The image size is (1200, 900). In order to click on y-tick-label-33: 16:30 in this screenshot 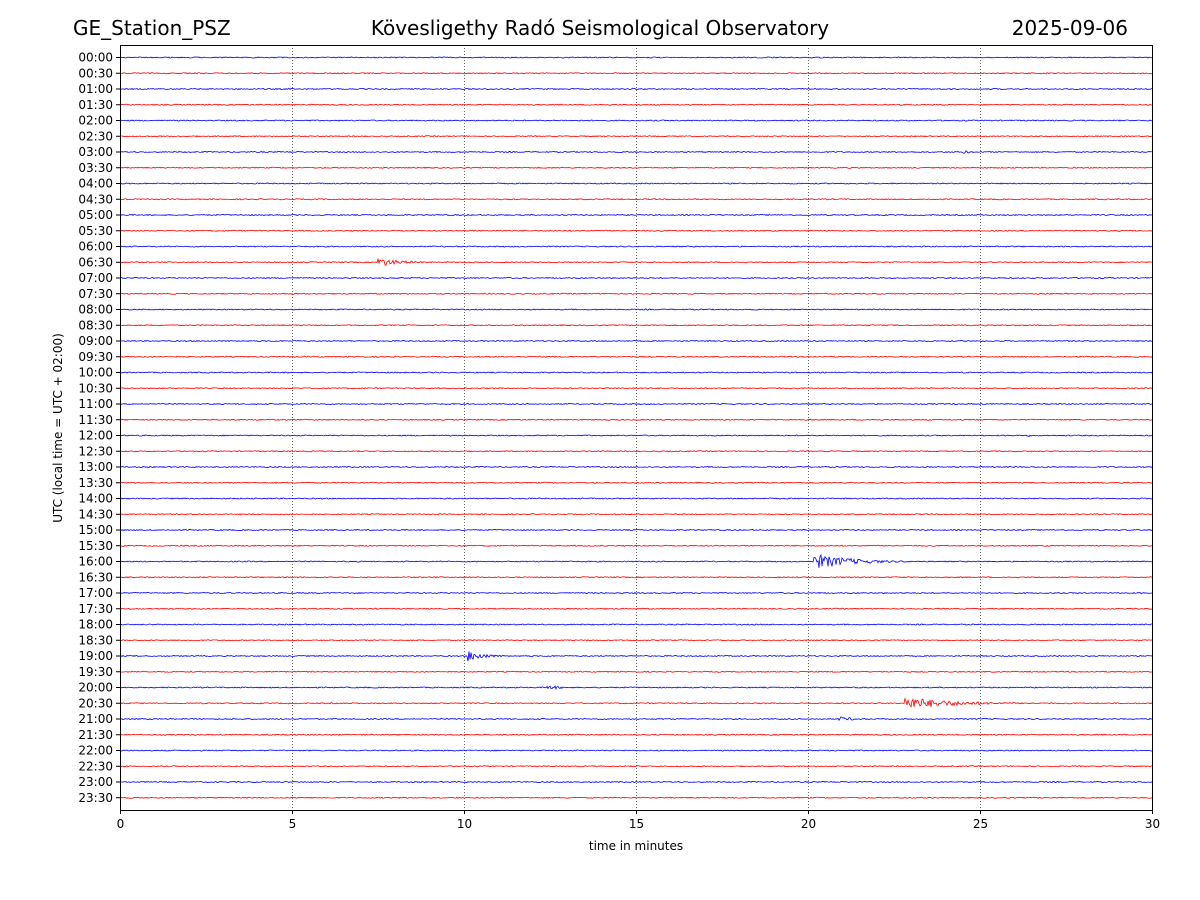, I will do `click(95, 577)`.